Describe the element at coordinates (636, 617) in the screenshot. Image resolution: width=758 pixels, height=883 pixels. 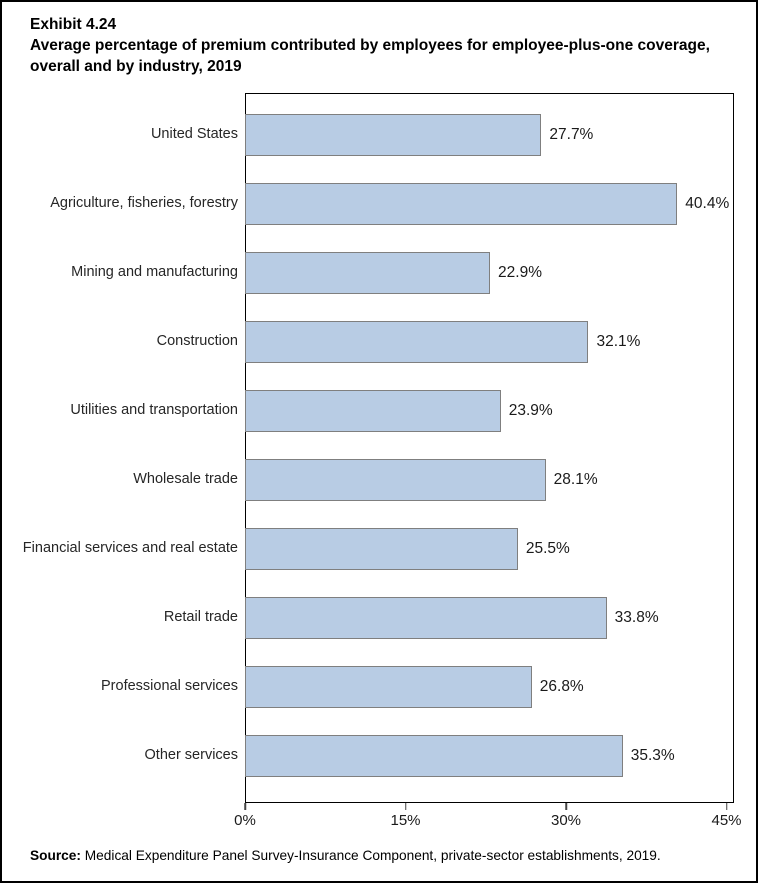
I see `value-label: 33.8%` at that location.